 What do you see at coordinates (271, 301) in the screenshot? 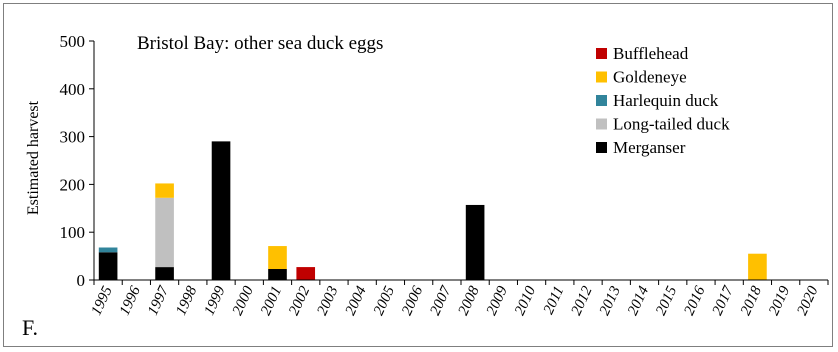
I see `x-tick-label-2001: 2001` at bounding box center [271, 301].